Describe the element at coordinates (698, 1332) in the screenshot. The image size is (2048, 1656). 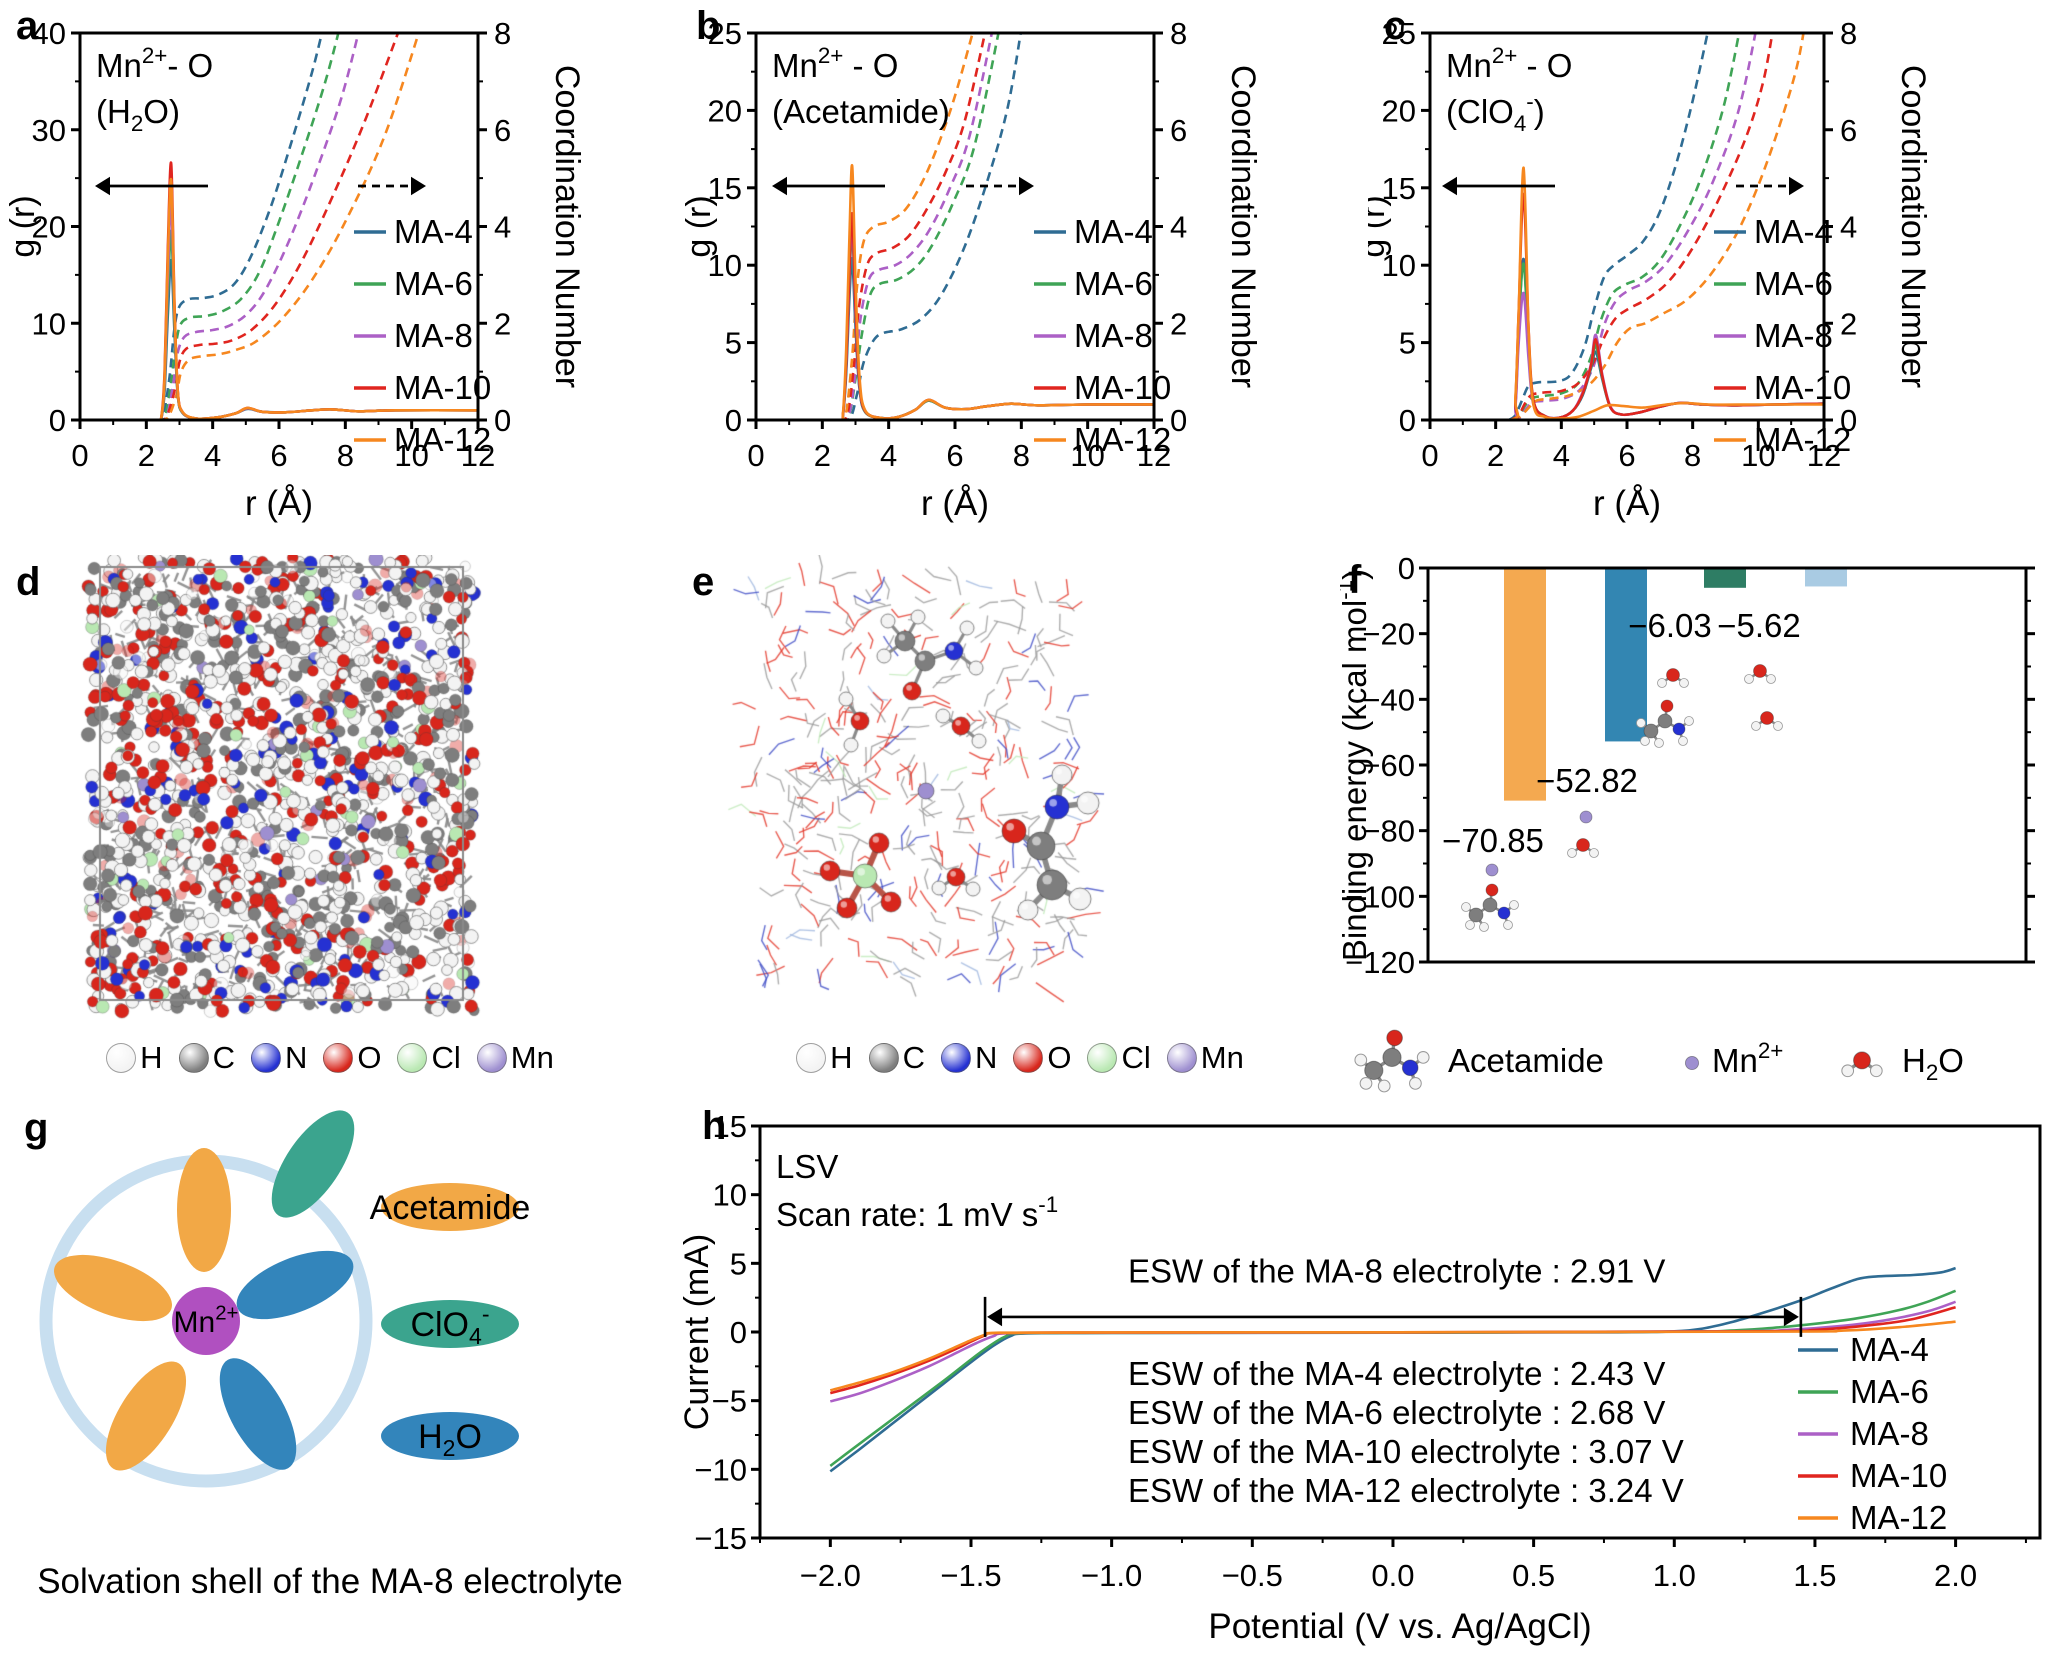
I see `y-axis-title: Current (mA)` at that location.